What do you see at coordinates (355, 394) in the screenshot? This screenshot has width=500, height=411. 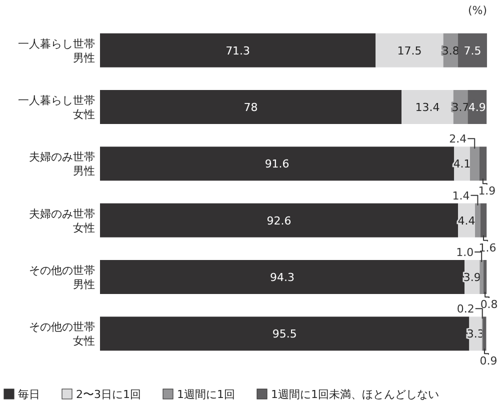 I see `legend-label: 1週間に1回未満、ほとんどしない` at bounding box center [355, 394].